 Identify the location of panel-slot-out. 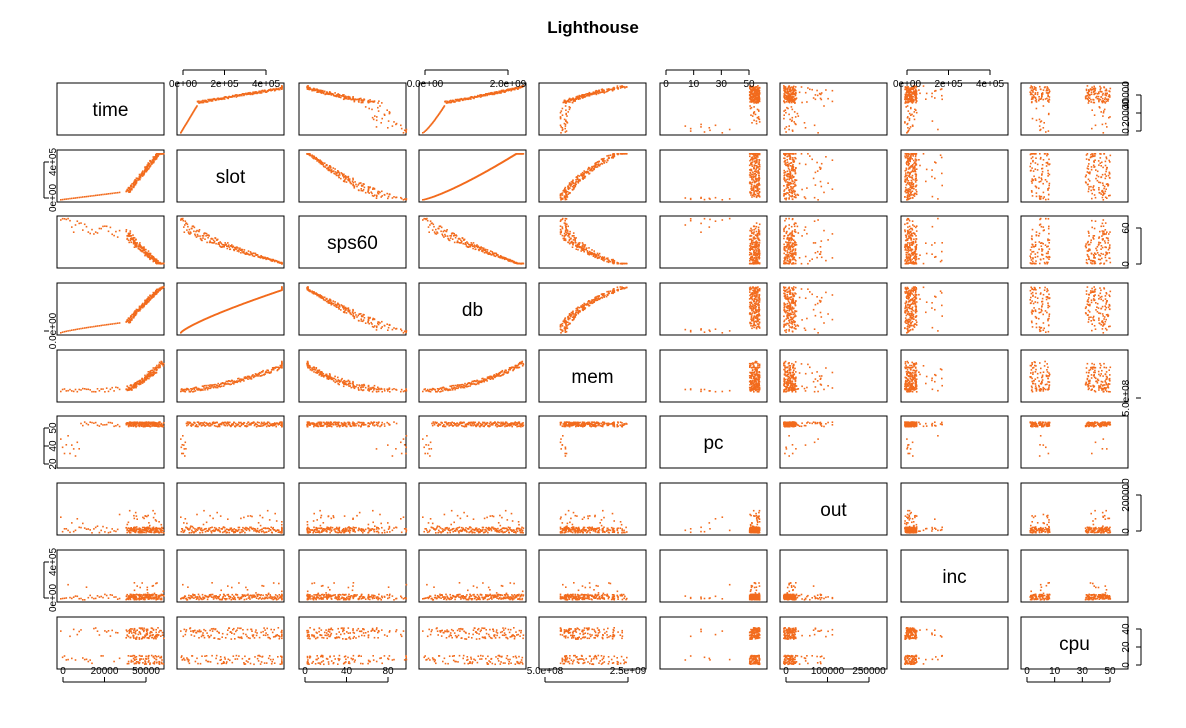
(833, 176).